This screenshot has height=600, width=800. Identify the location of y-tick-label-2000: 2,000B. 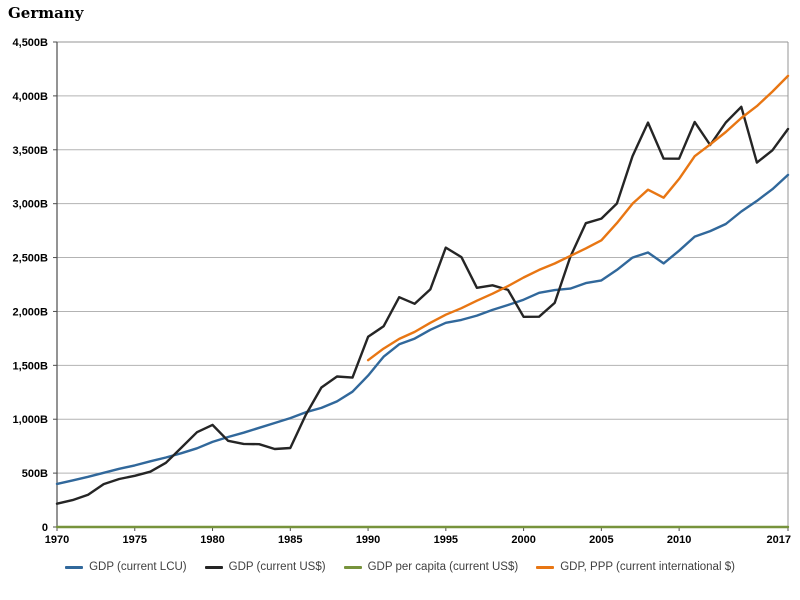
(31, 312).